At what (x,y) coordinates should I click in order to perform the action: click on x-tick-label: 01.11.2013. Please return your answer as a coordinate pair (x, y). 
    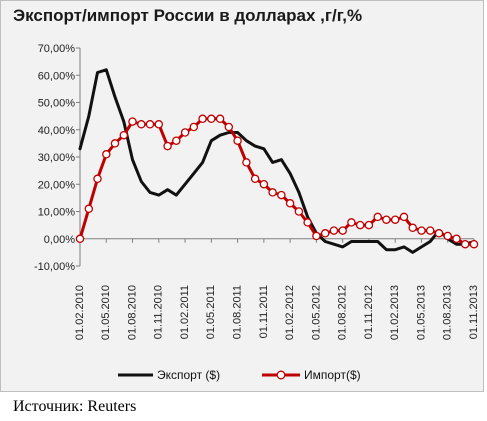
    Looking at the image, I should click on (474, 312).